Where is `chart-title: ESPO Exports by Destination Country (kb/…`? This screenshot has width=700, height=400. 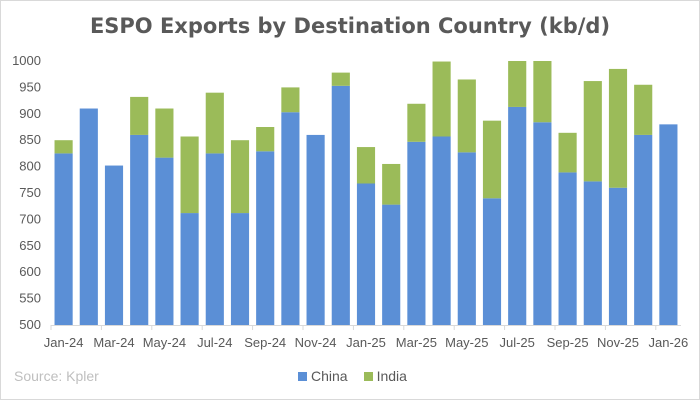
chart-title: ESPO Exports by Destination Country (kb/… is located at coordinates (350, 26).